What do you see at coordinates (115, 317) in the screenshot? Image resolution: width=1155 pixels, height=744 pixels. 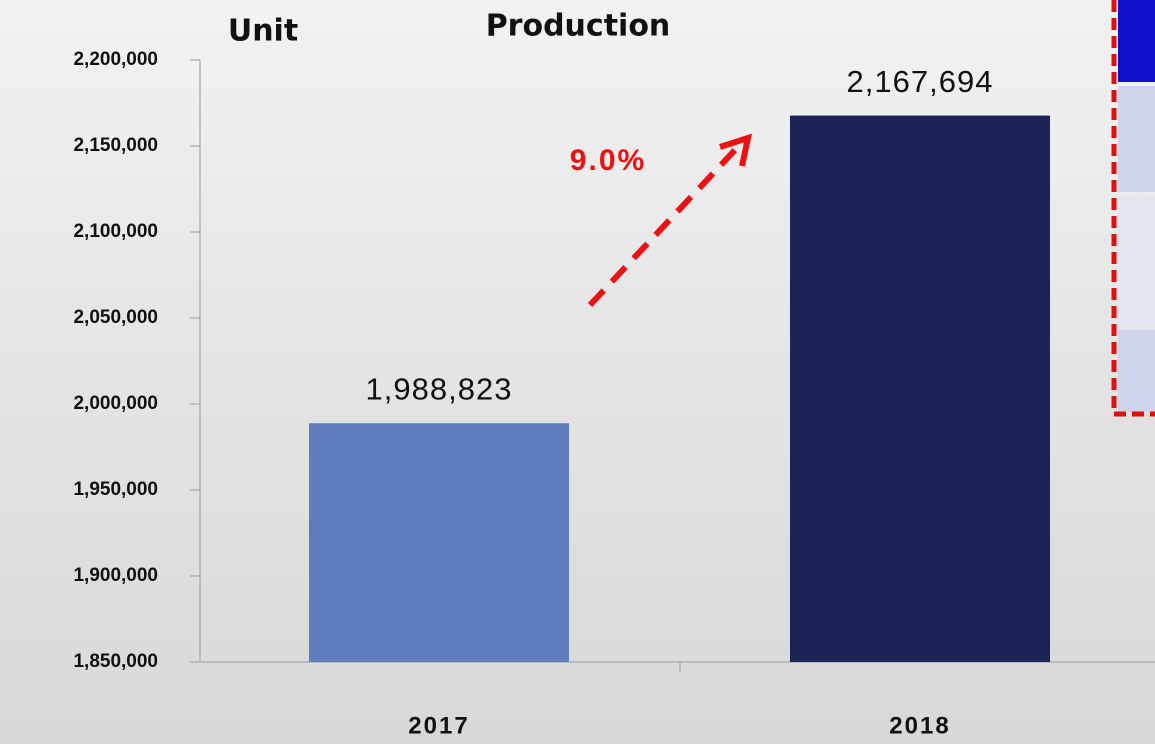 I see `y-tick-label: 2,050,000` at bounding box center [115, 317].